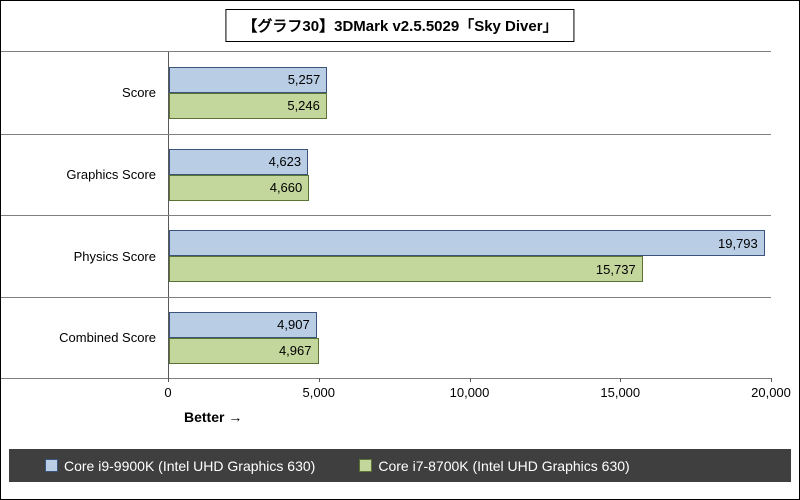 This screenshot has height=500, width=800. I want to click on legend-item-1: Core i7-8700K (Intel UHD Graphics 630), so click(494, 465).